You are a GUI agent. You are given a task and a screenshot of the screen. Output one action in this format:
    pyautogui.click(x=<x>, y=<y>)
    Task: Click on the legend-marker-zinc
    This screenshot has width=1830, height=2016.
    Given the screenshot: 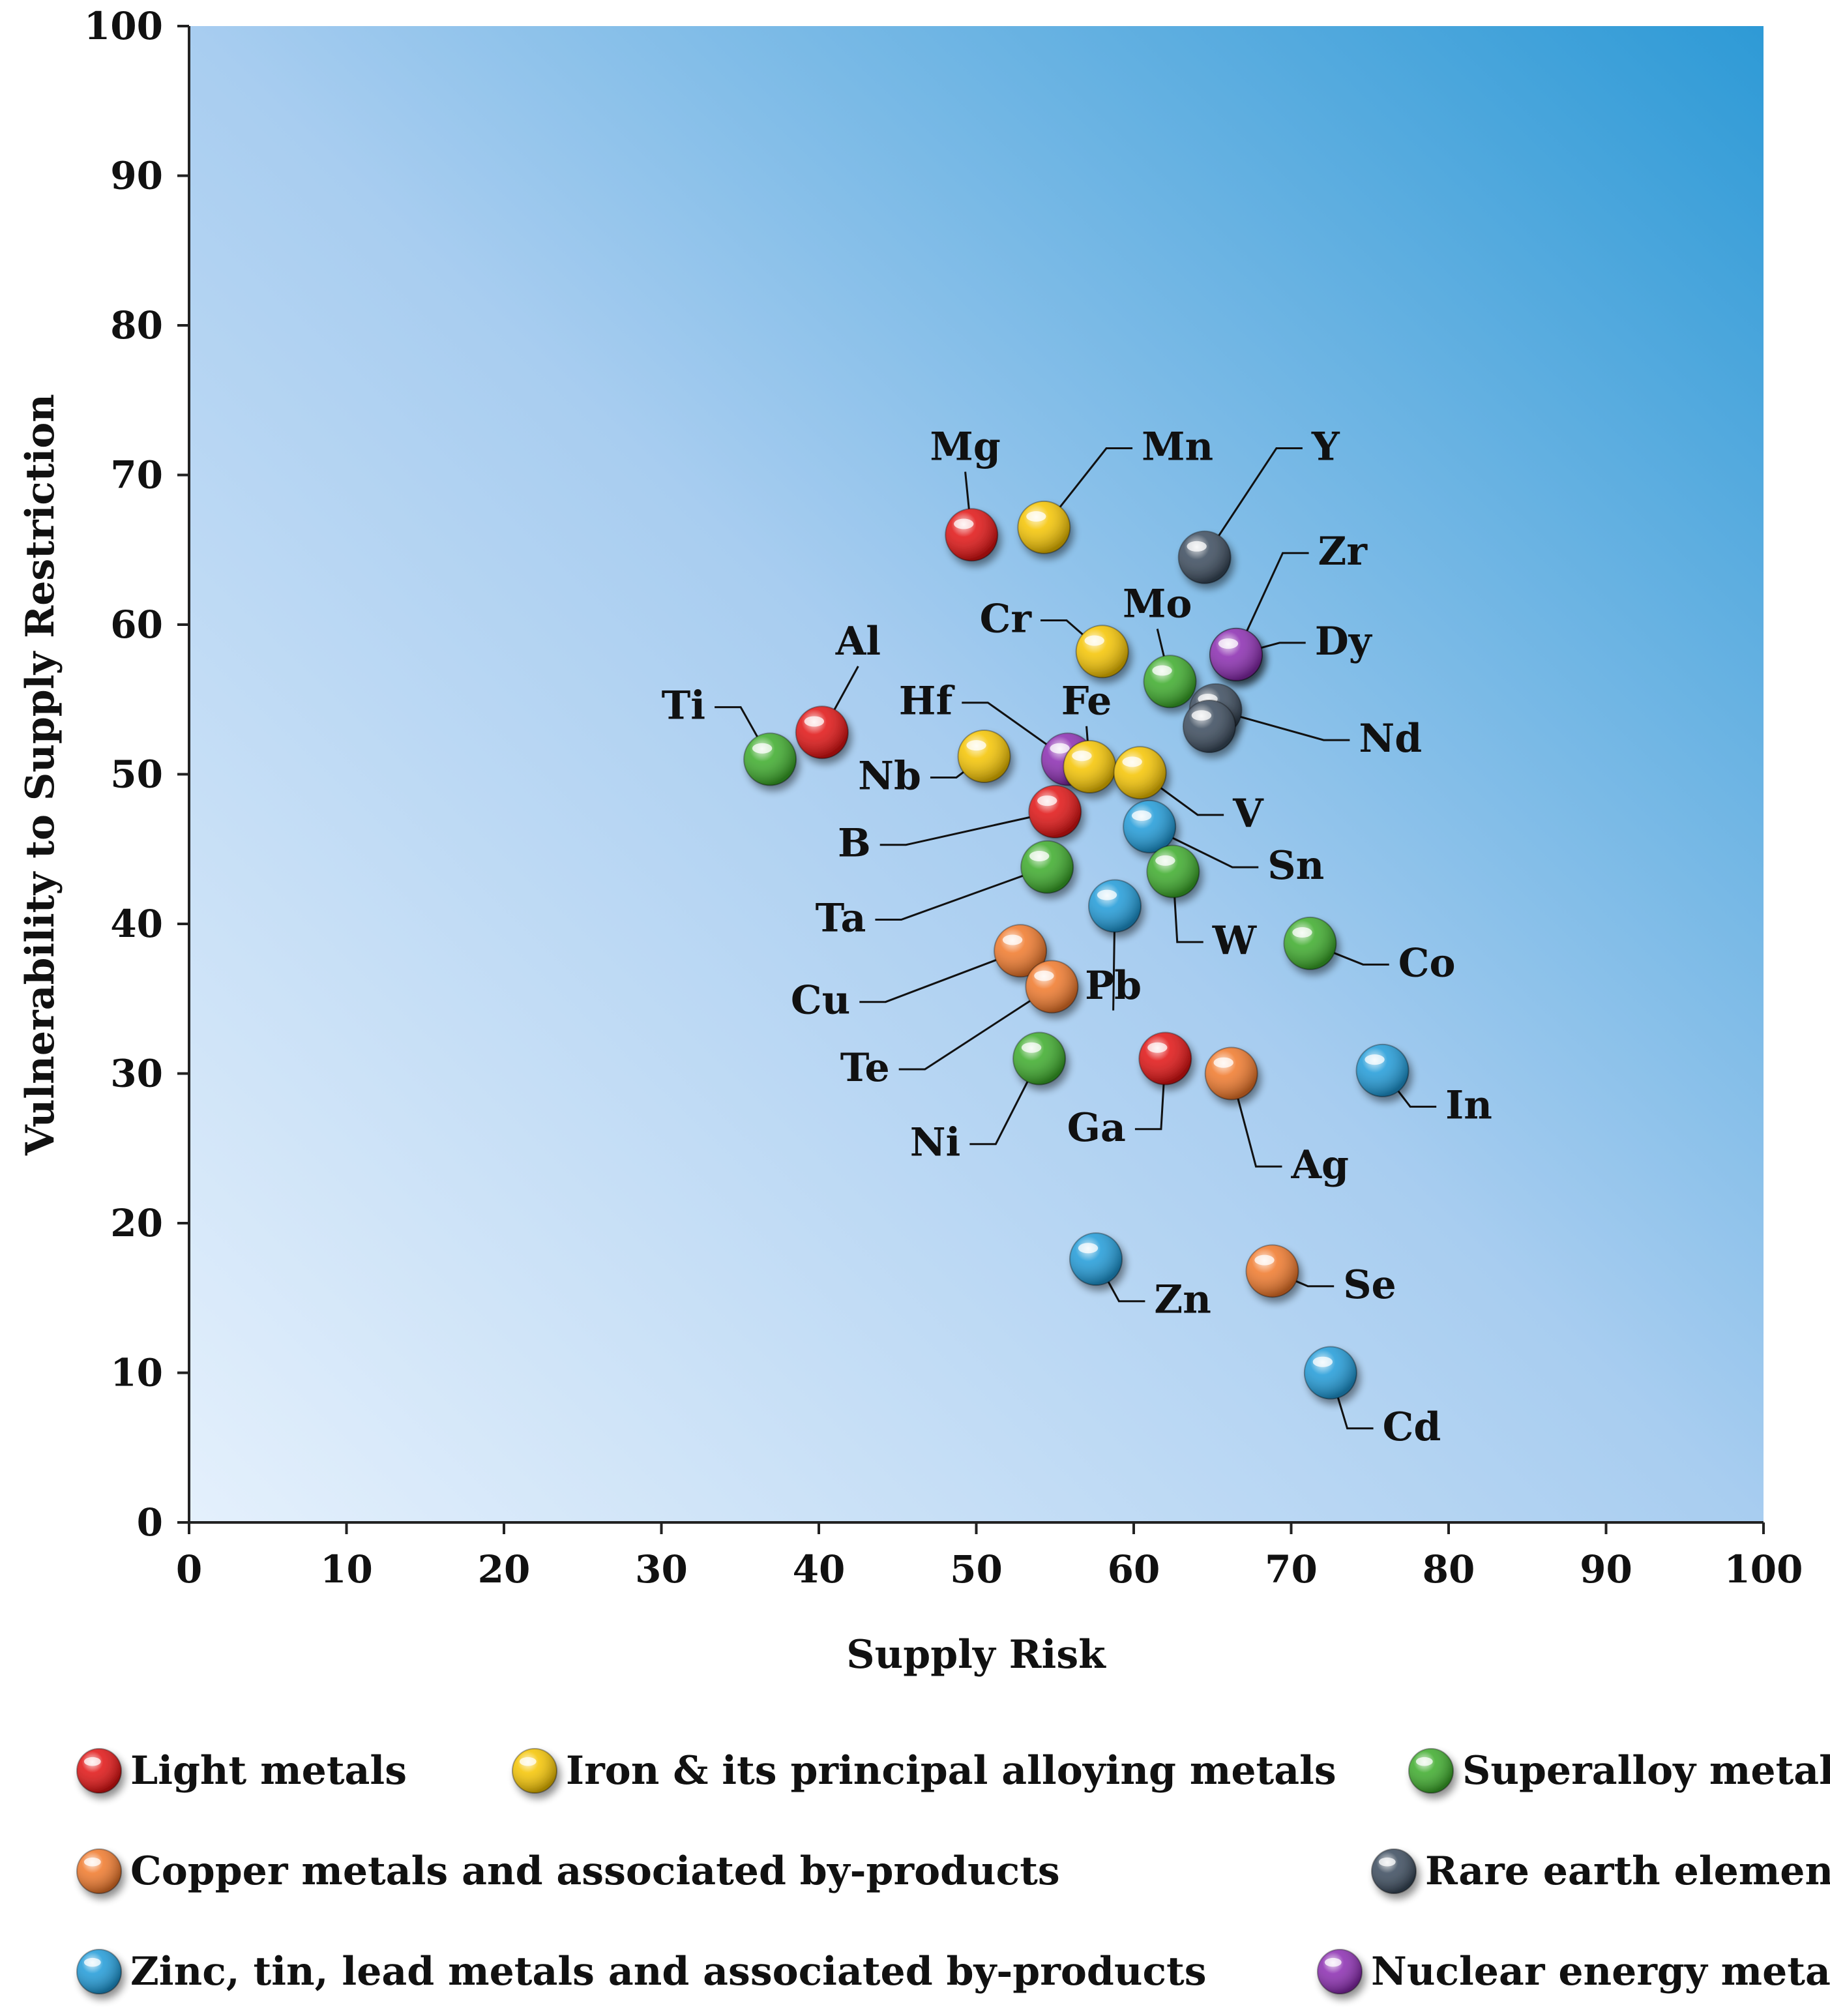 What is the action you would take?
    pyautogui.click(x=99, y=1971)
    